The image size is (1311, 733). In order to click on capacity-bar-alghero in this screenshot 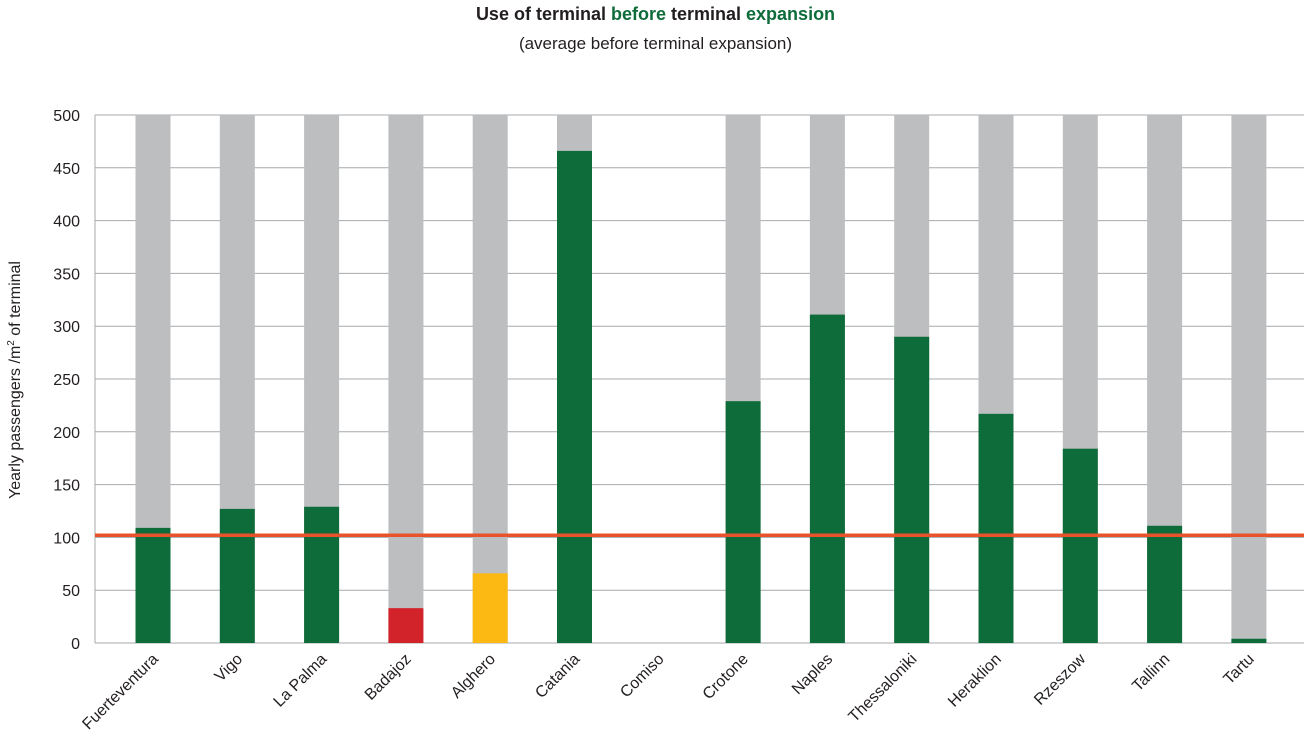, I will do `click(490, 379)`.